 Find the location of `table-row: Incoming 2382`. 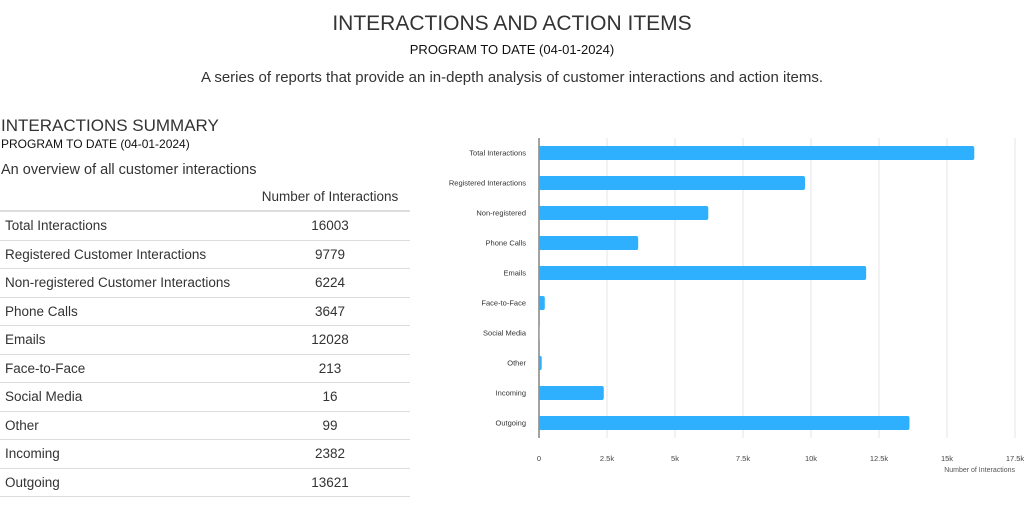

table-row: Incoming 2382 is located at coordinates (205, 454).